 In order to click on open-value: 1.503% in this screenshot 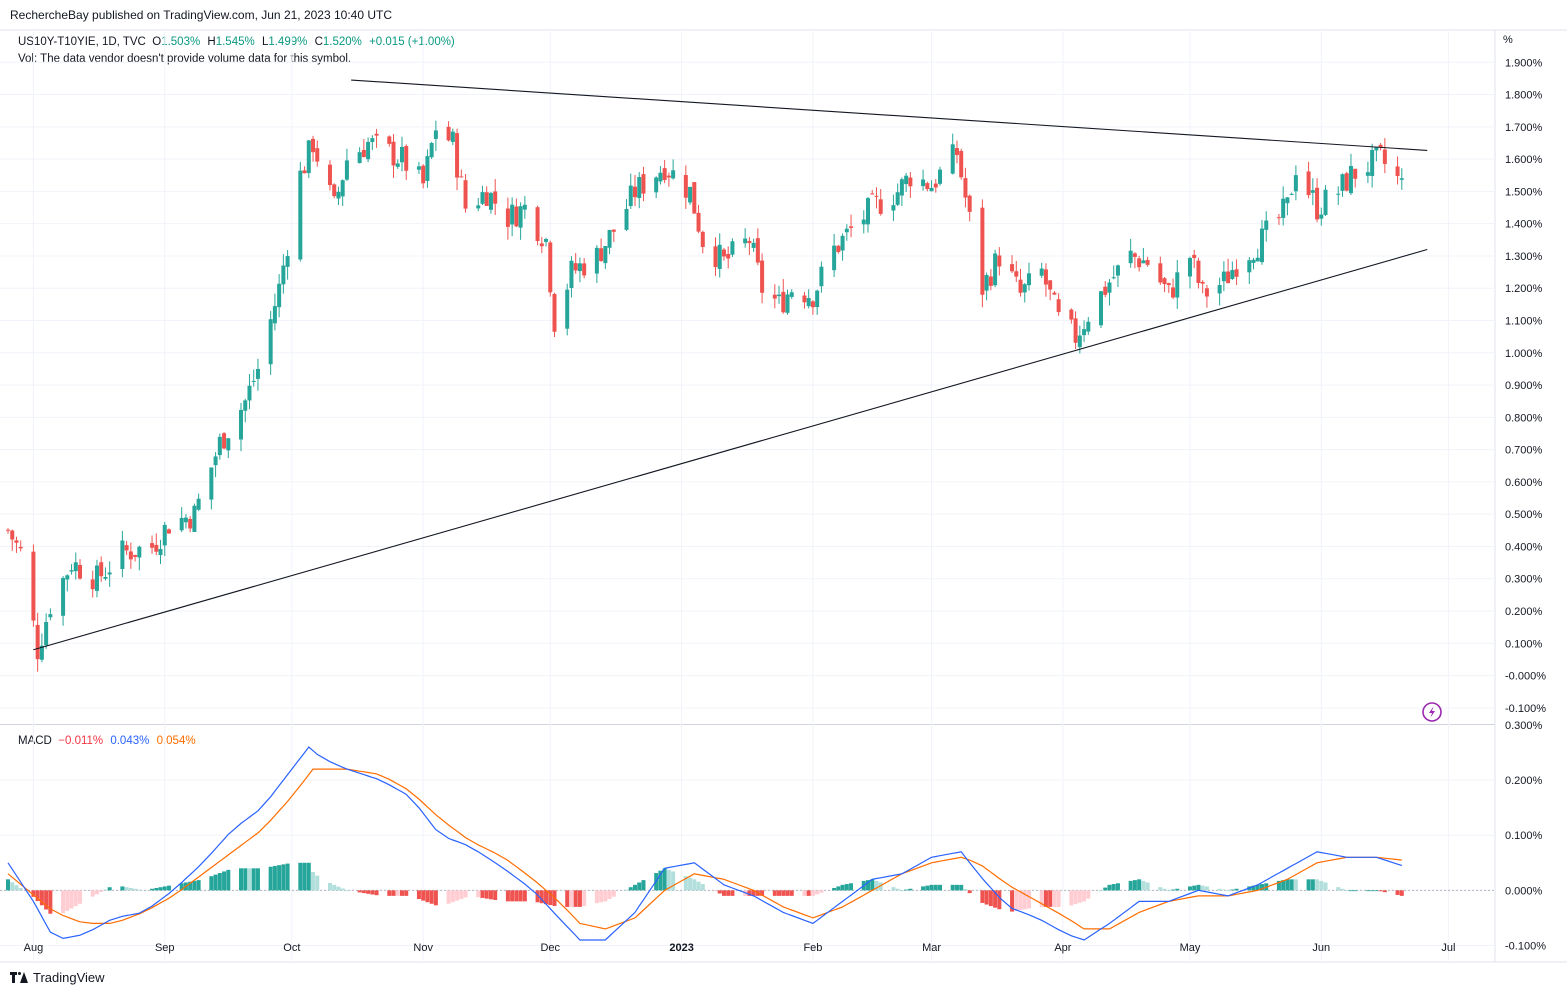, I will do `click(181, 42)`.